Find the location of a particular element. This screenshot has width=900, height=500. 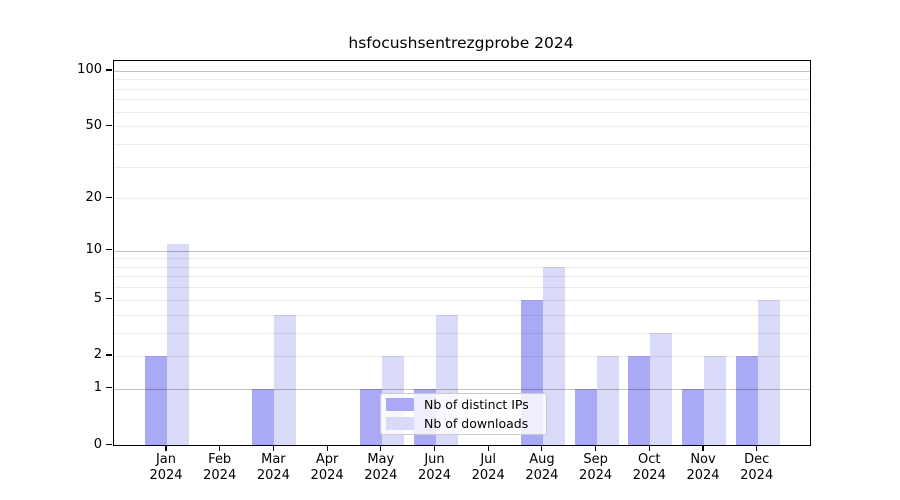

legend-entry-downloads: Nb of downloads is located at coordinates (462, 423).